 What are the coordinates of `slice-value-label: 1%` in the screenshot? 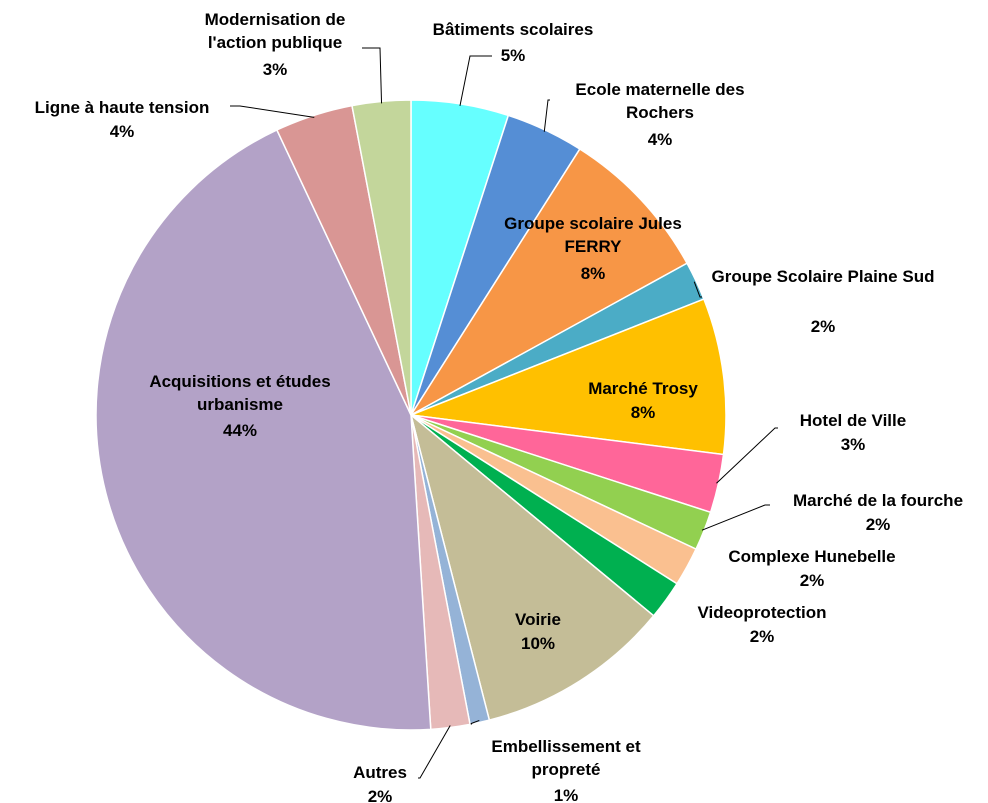 It's located at (566, 794).